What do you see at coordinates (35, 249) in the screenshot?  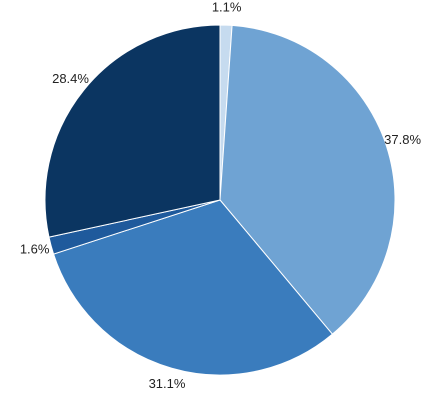 I see `data-label: 1.6%` at bounding box center [35, 249].